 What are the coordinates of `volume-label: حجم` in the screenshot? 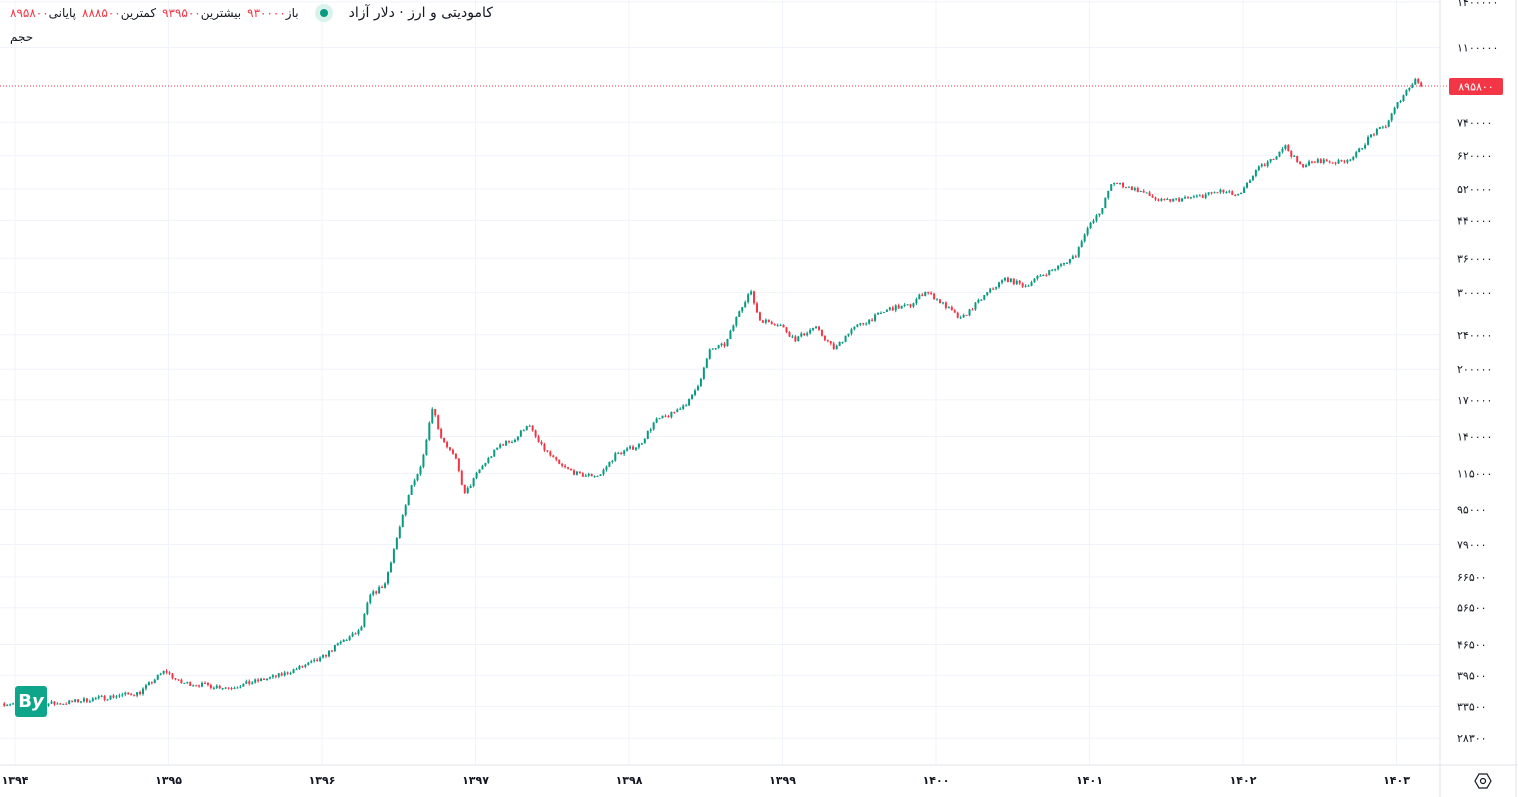 It's located at (22, 37).